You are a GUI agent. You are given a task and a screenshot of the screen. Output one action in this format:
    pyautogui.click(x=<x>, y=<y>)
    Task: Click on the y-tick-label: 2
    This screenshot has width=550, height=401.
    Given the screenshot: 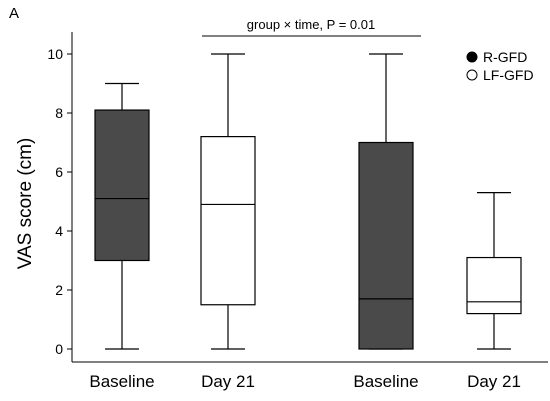 What is the action you would take?
    pyautogui.click(x=59, y=290)
    